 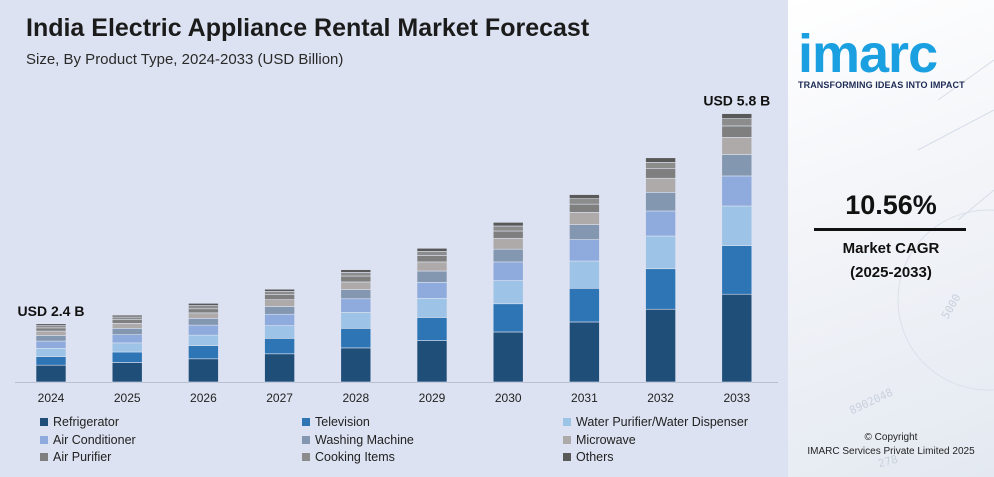 I want to click on legend-item: Air Purifier, so click(x=75, y=457).